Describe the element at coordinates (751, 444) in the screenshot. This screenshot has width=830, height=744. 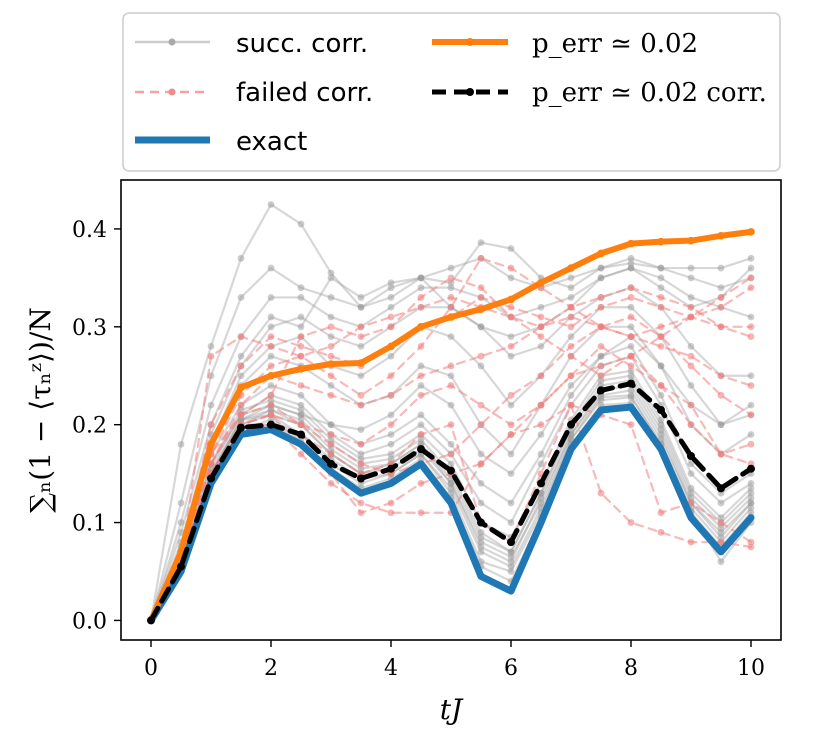
I see `failed-corr-trajectory-3-point` at that location.